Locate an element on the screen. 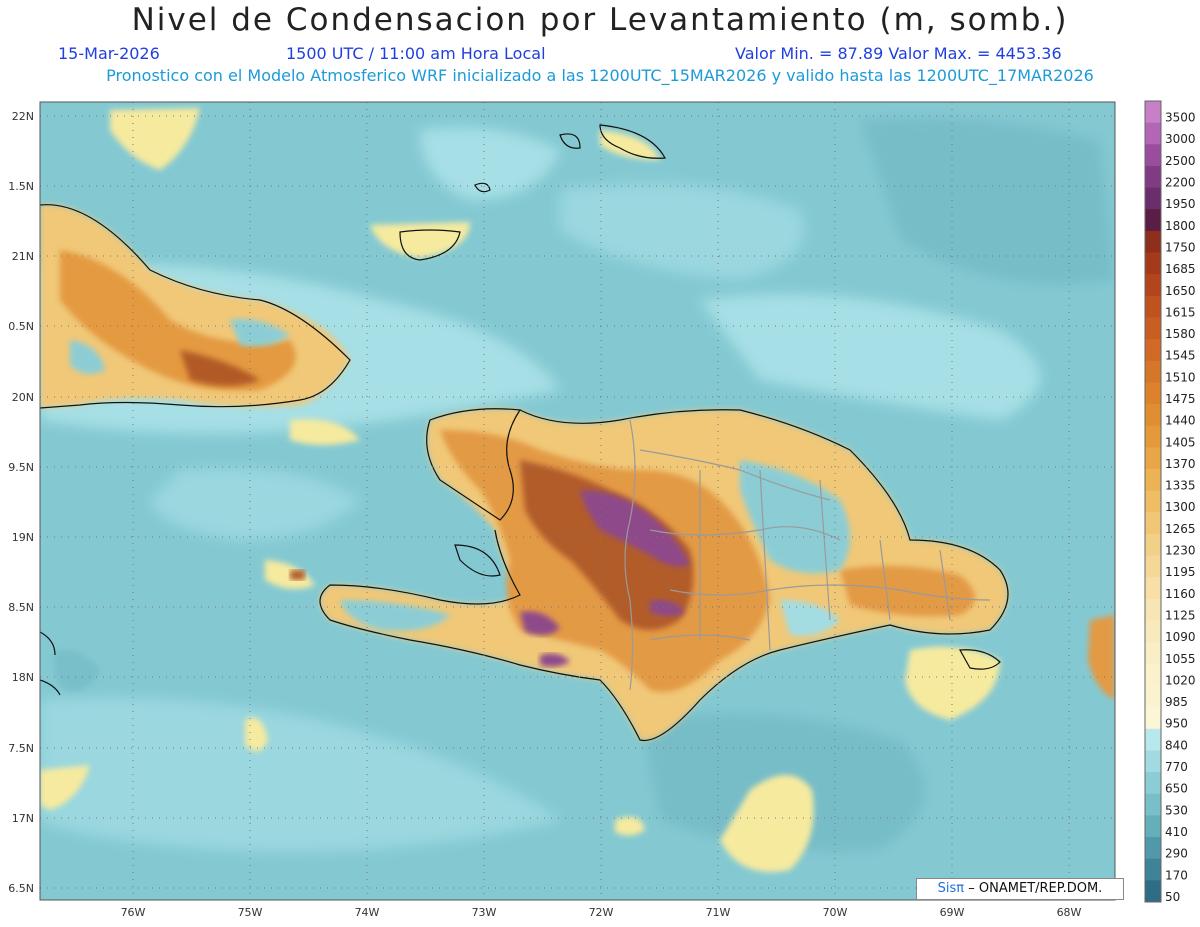  colorbar-frame is located at coordinates (1153, 501).